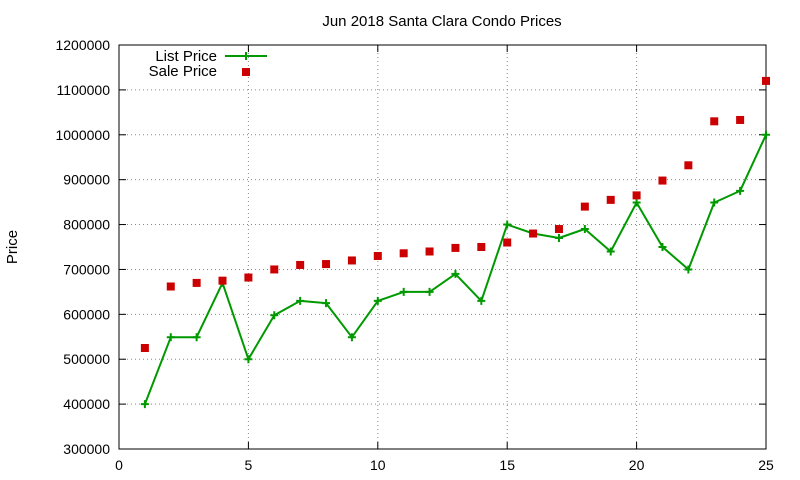 This screenshot has width=800, height=480. Describe the element at coordinates (86, 269) in the screenshot. I see `y-tick-label: 700000` at that location.